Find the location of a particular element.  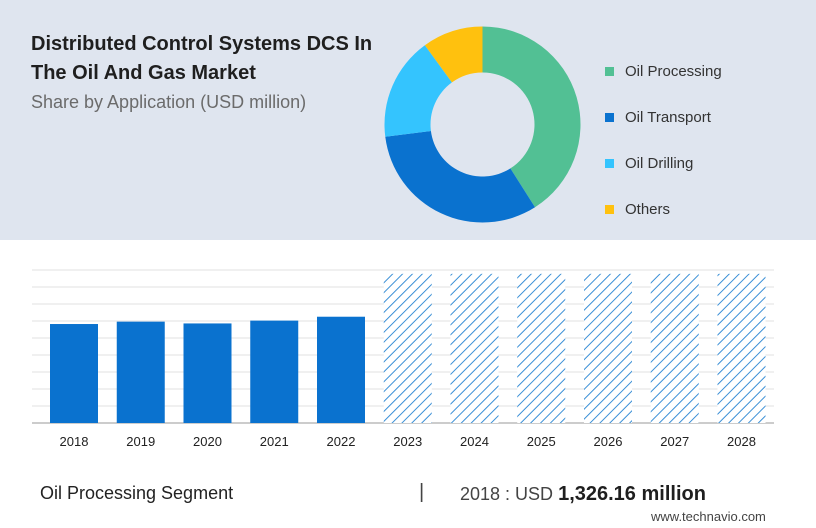

legend-item-oil-transport: Oil Transport is located at coordinates (663, 117).